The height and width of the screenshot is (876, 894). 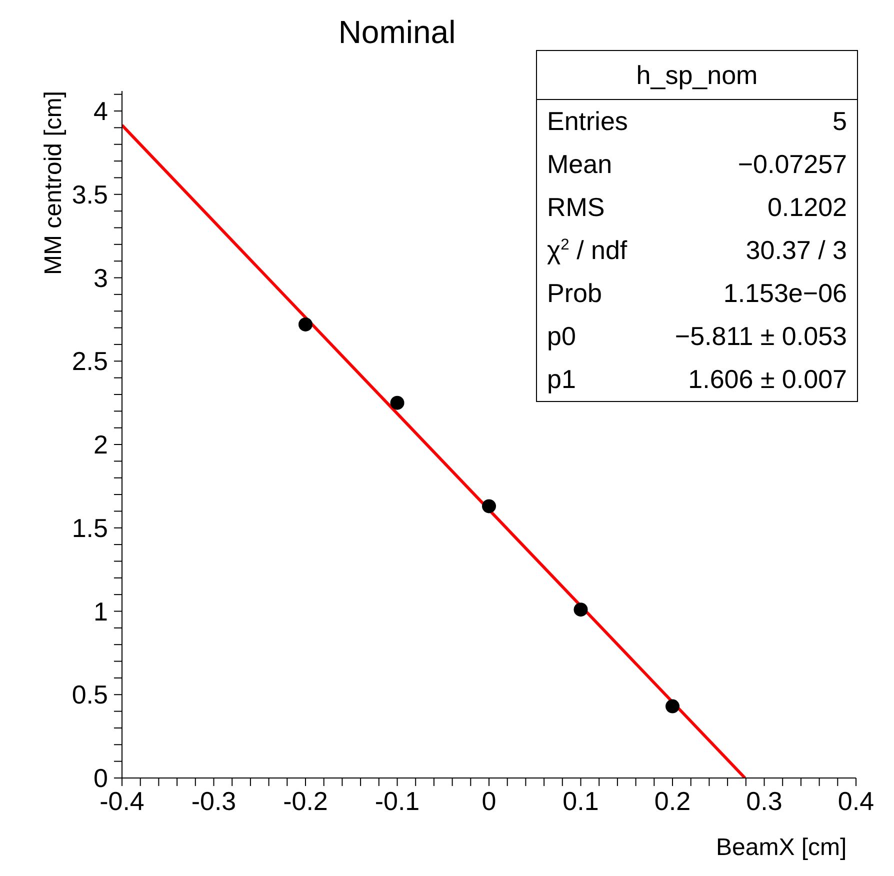 I want to click on y-axis-title: MM centroid [cm], so click(x=54, y=183).